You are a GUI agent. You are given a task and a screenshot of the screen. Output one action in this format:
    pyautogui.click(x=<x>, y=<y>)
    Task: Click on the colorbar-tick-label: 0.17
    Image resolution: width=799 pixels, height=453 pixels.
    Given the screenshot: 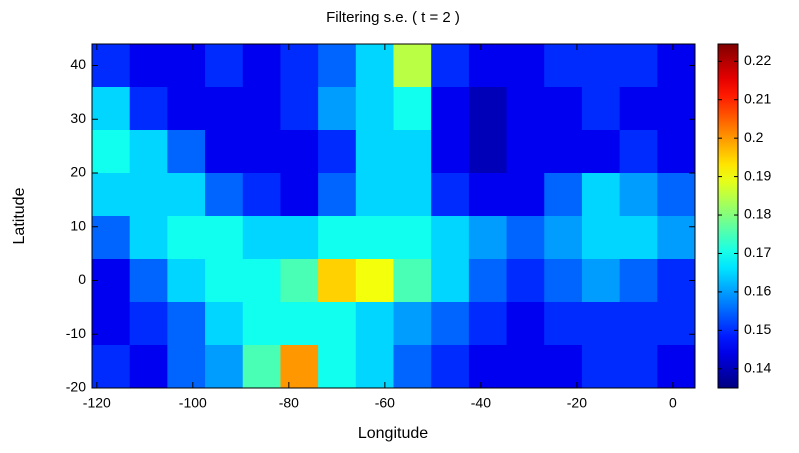 What is the action you would take?
    pyautogui.click(x=757, y=252)
    